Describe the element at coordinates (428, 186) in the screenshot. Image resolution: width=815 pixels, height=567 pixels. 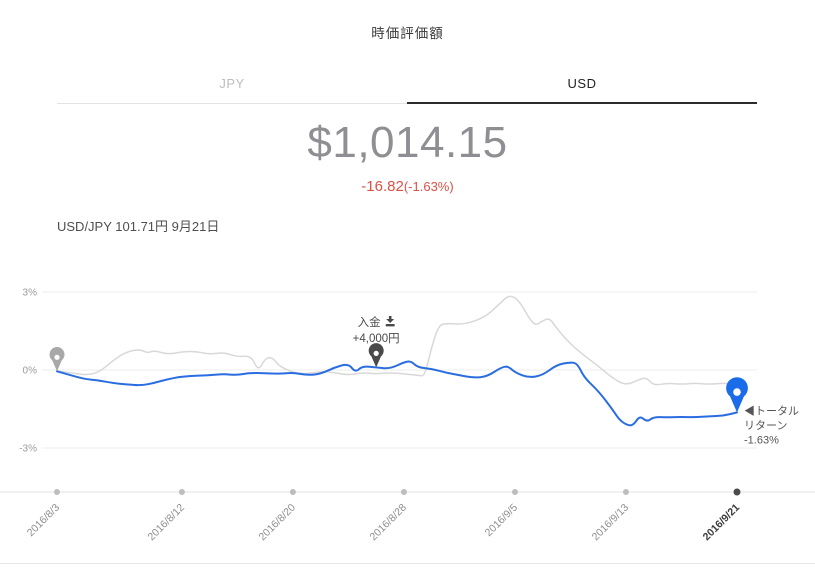
I see `change-percent: (-1.63%)` at that location.